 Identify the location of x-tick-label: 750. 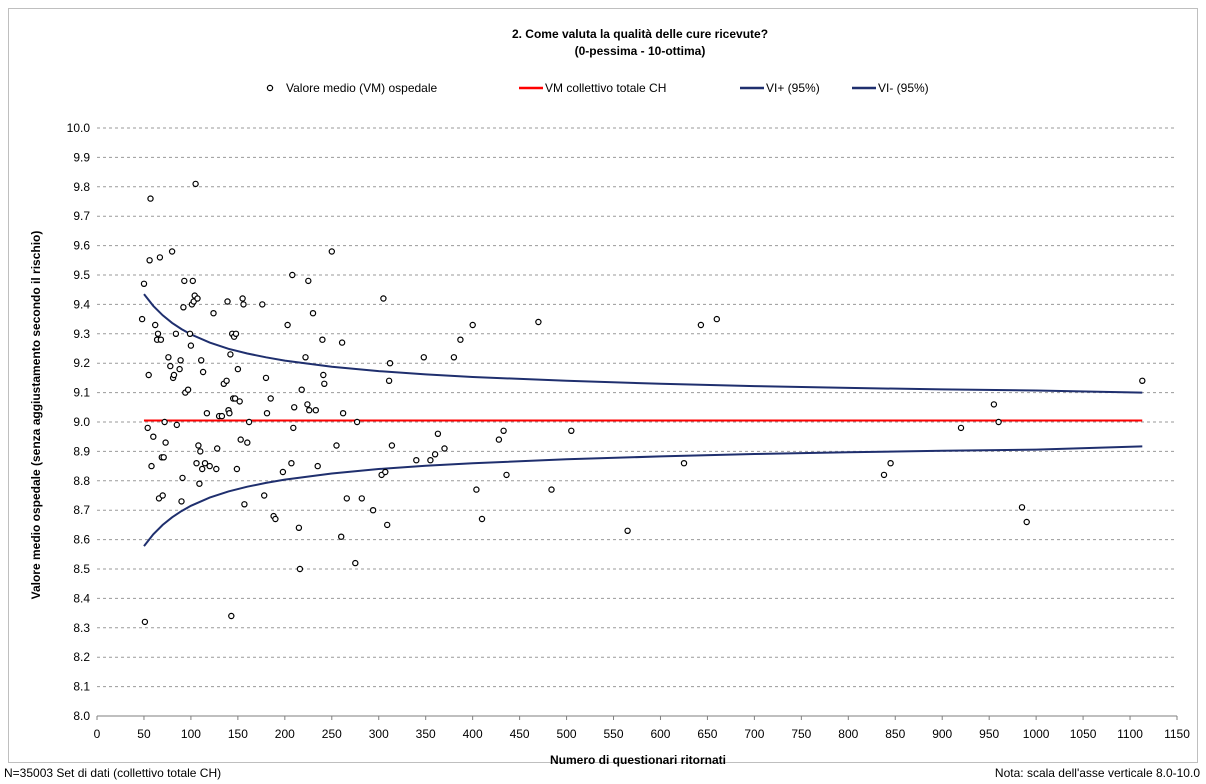
(801, 734).